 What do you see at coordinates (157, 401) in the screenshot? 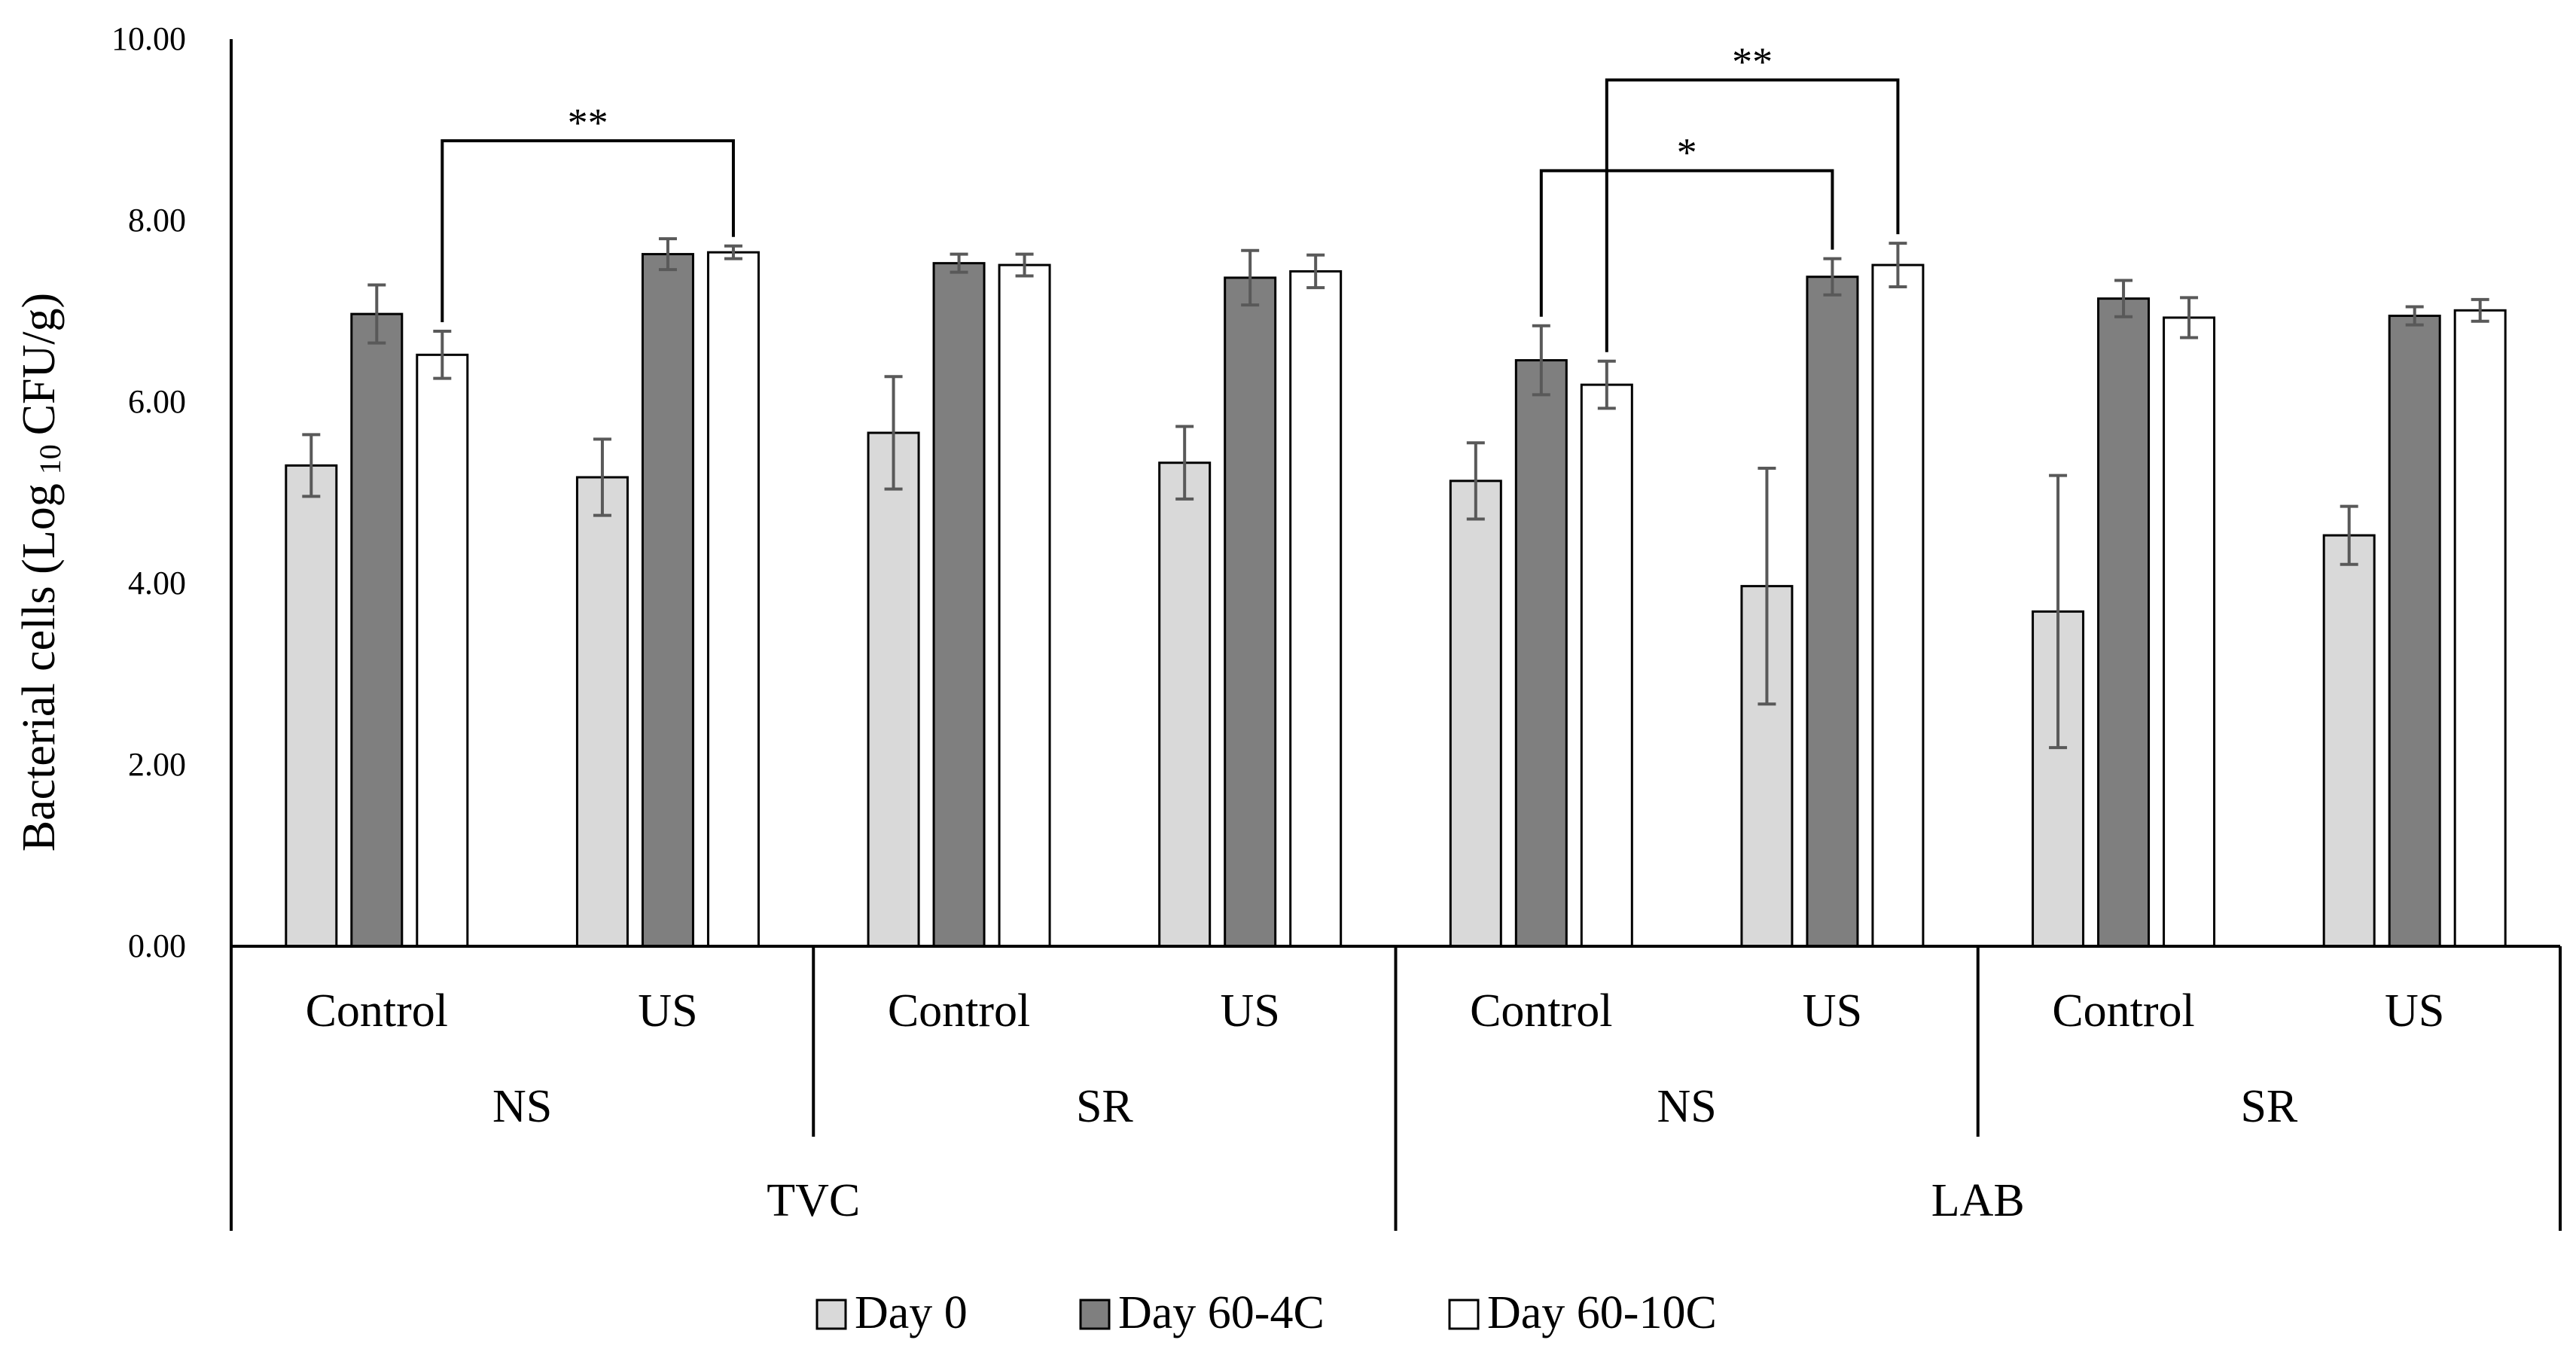
I see `y-tick-label: 6.00` at bounding box center [157, 401].